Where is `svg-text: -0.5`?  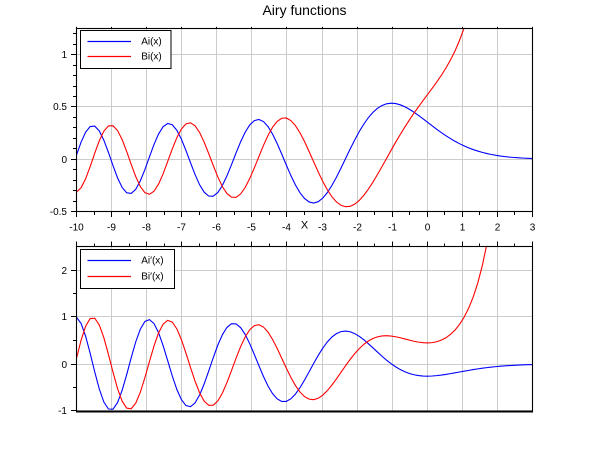
svg-text: -0.5 is located at coordinates (59, 212).